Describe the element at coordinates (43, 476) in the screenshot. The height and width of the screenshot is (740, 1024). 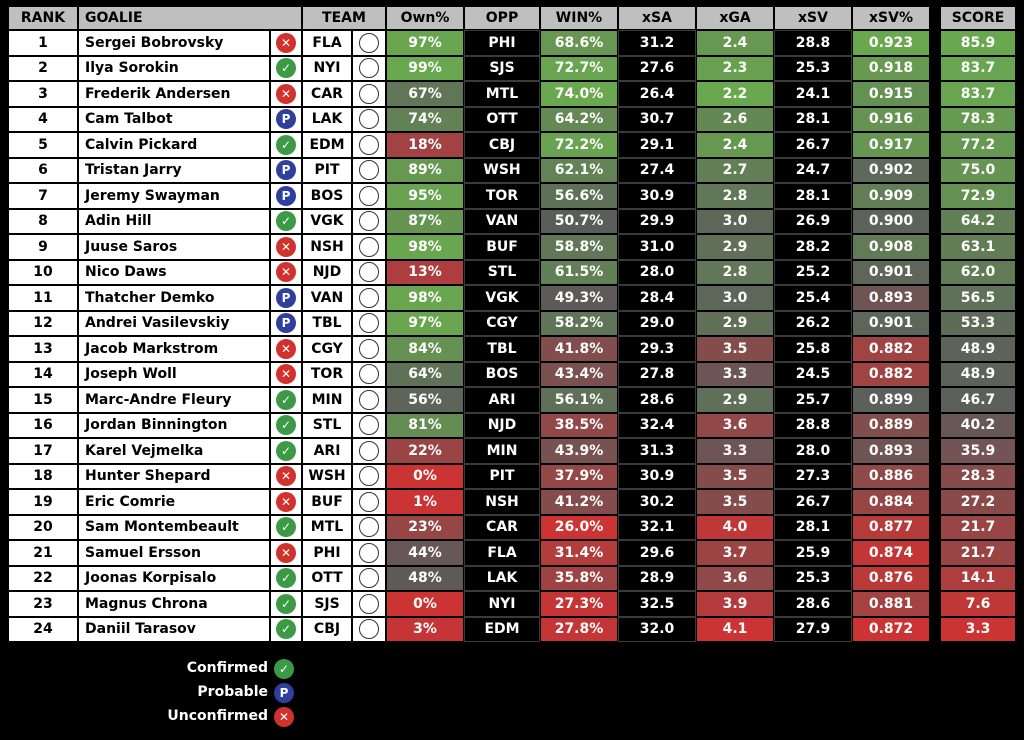
I see `cell-rank: 18` at that location.